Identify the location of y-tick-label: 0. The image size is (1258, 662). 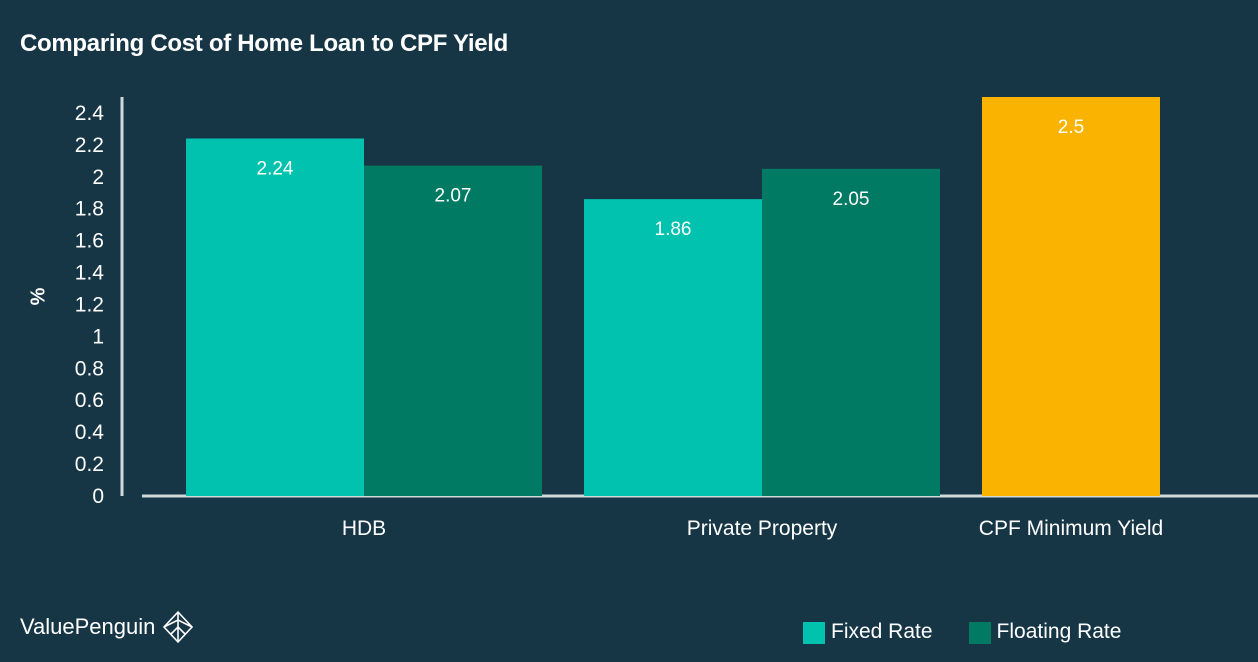
(98, 496).